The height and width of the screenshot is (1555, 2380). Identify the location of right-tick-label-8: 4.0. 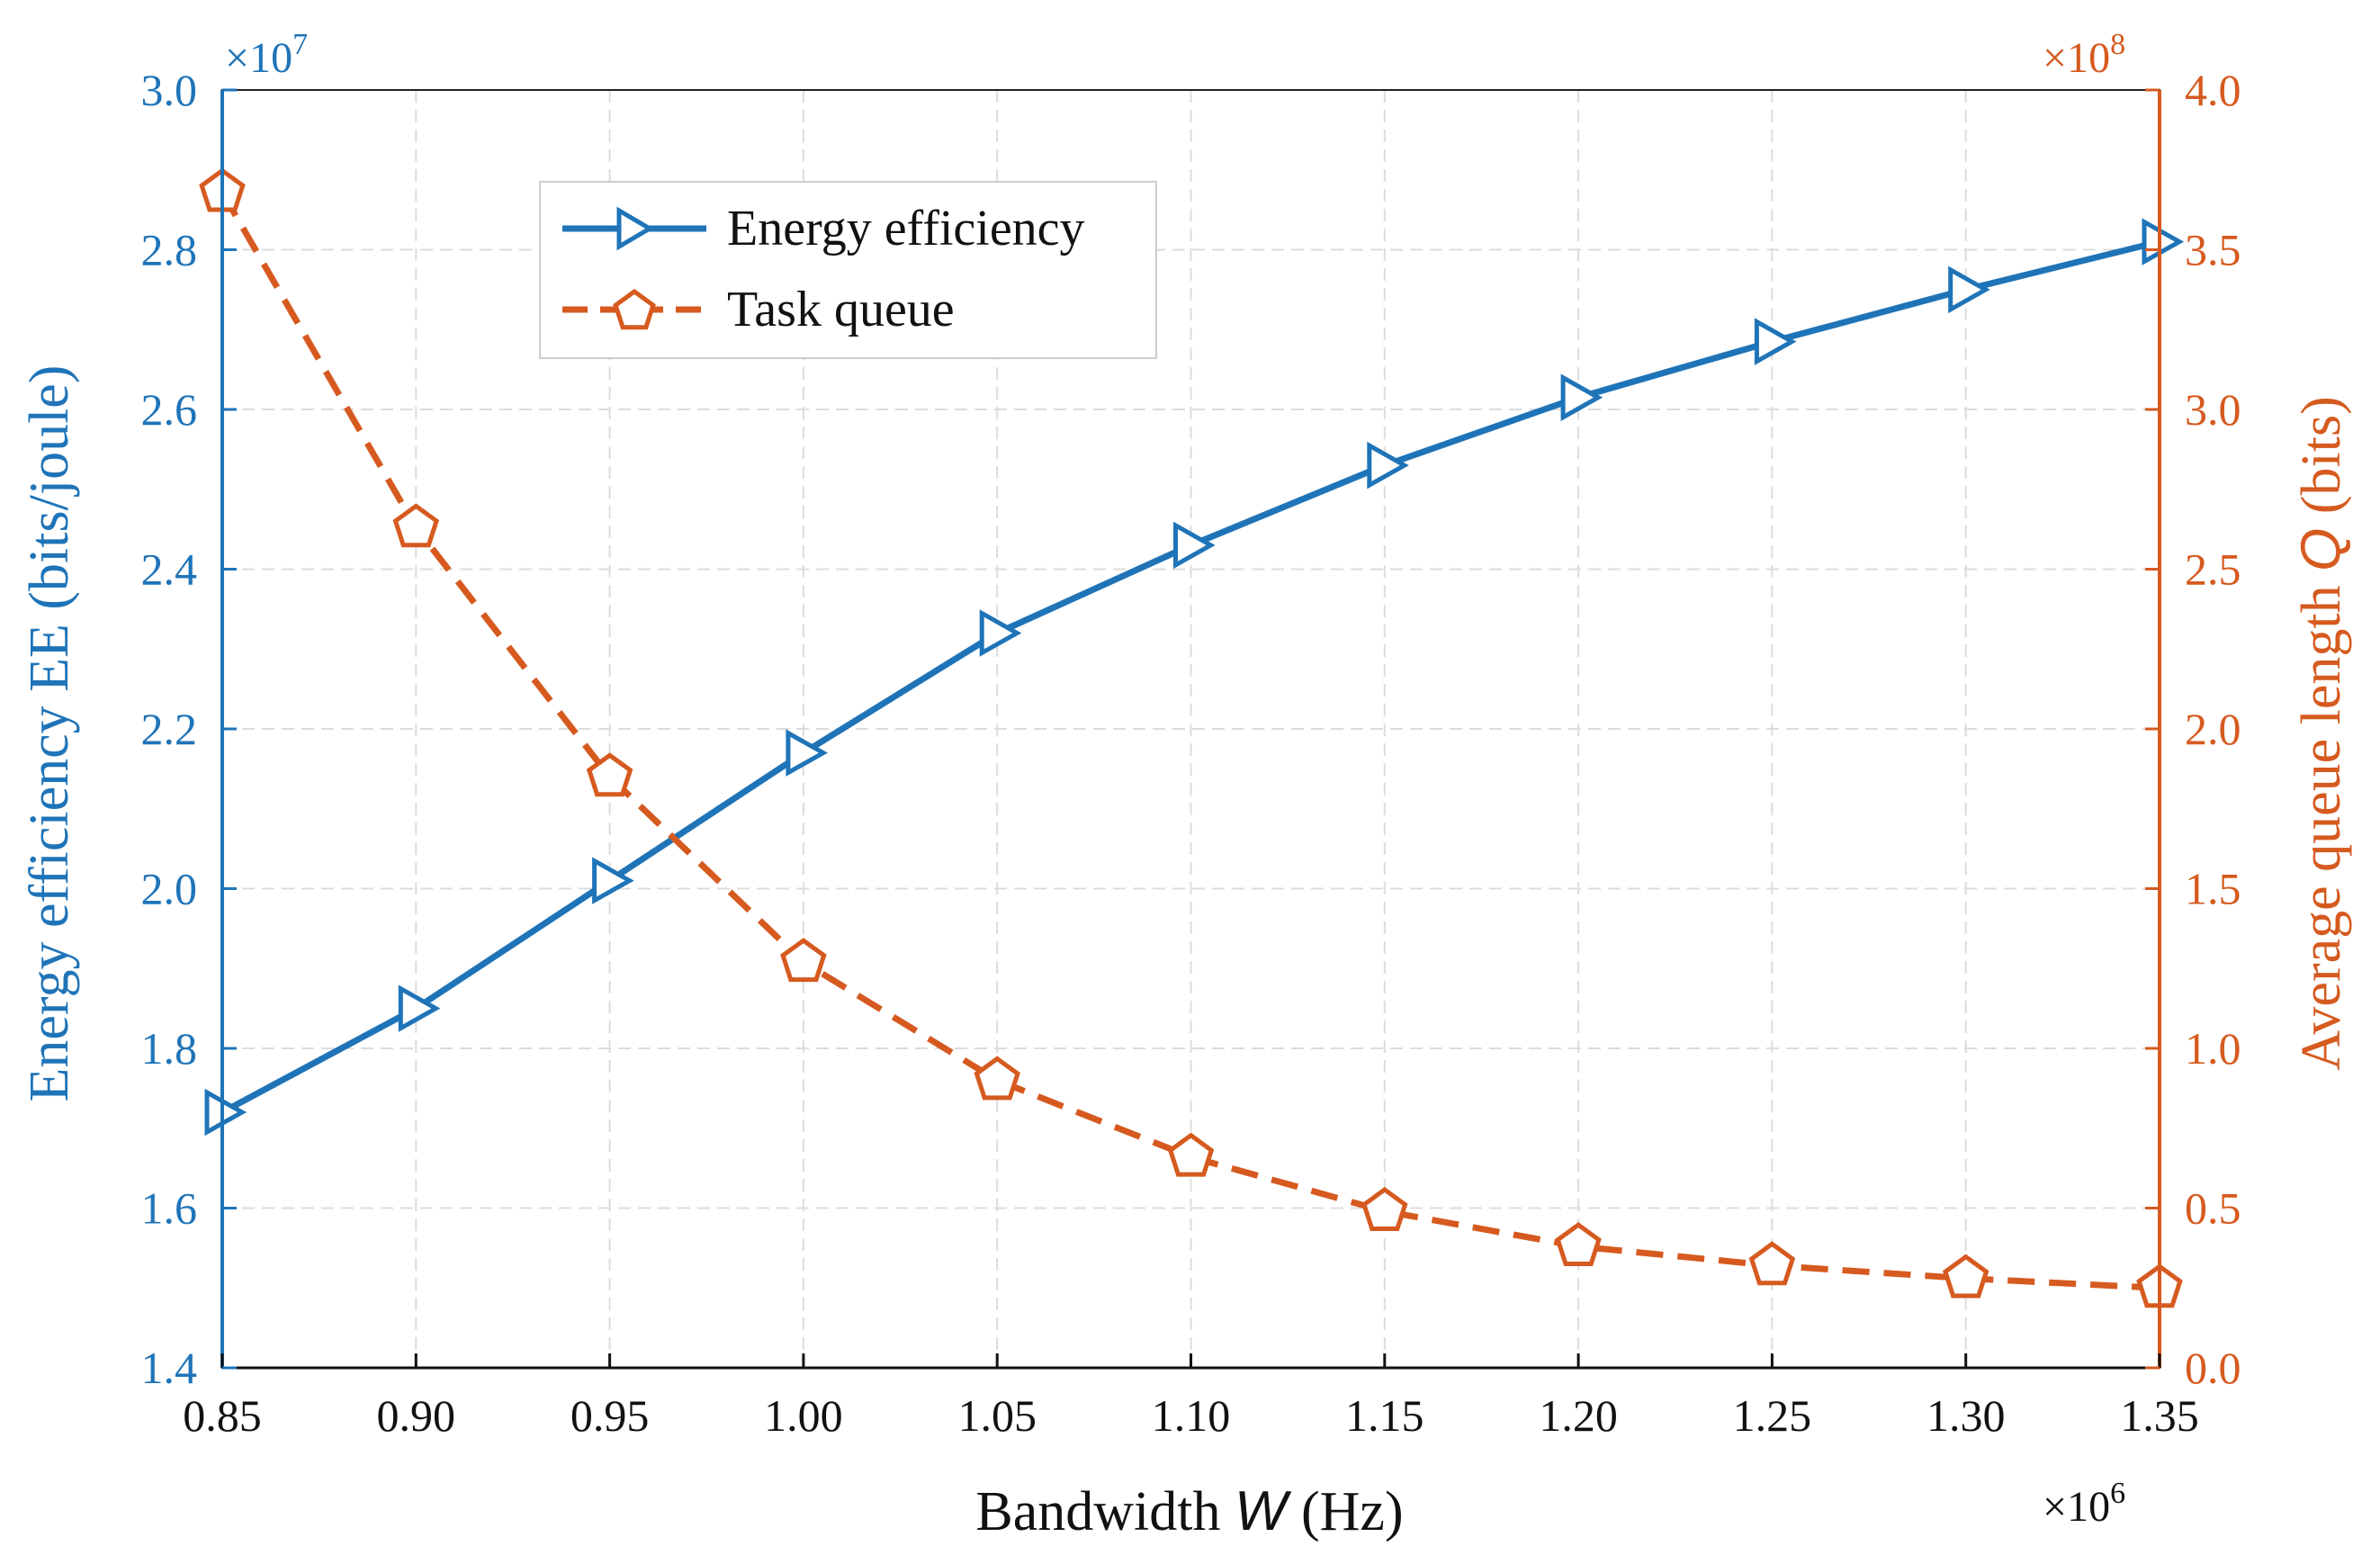
(2213, 90).